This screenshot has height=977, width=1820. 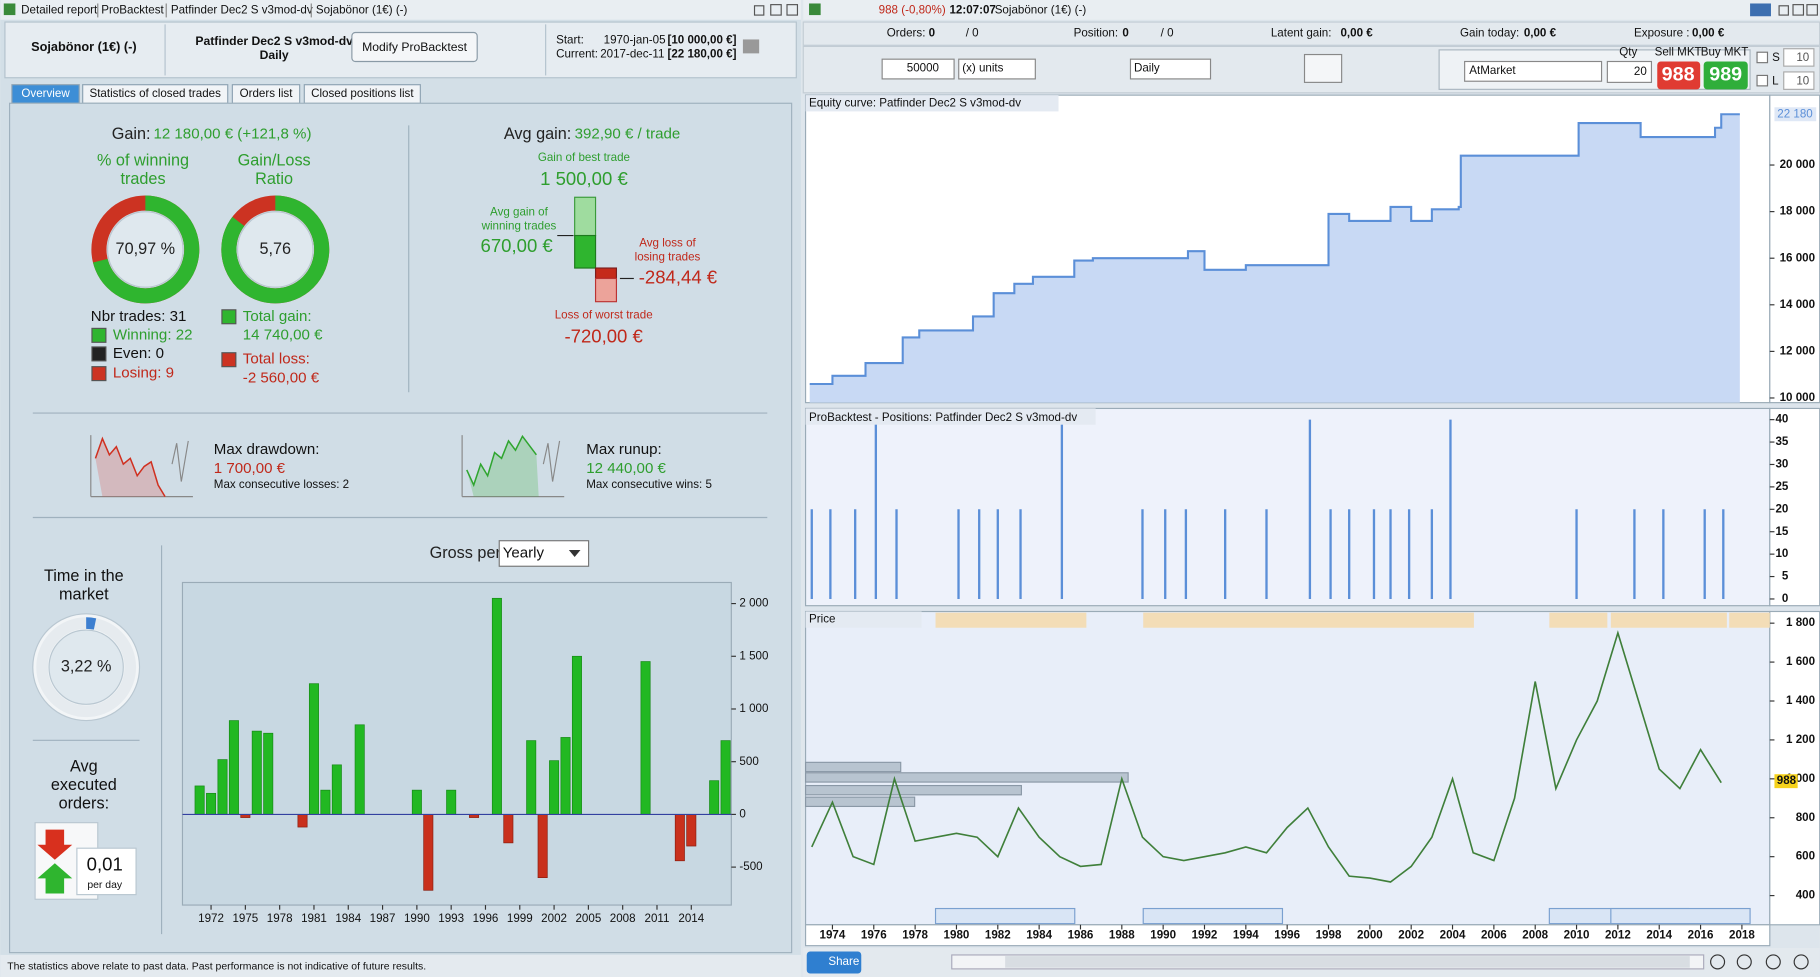 I want to click on x-tick-label: 1992, so click(x=1205, y=934).